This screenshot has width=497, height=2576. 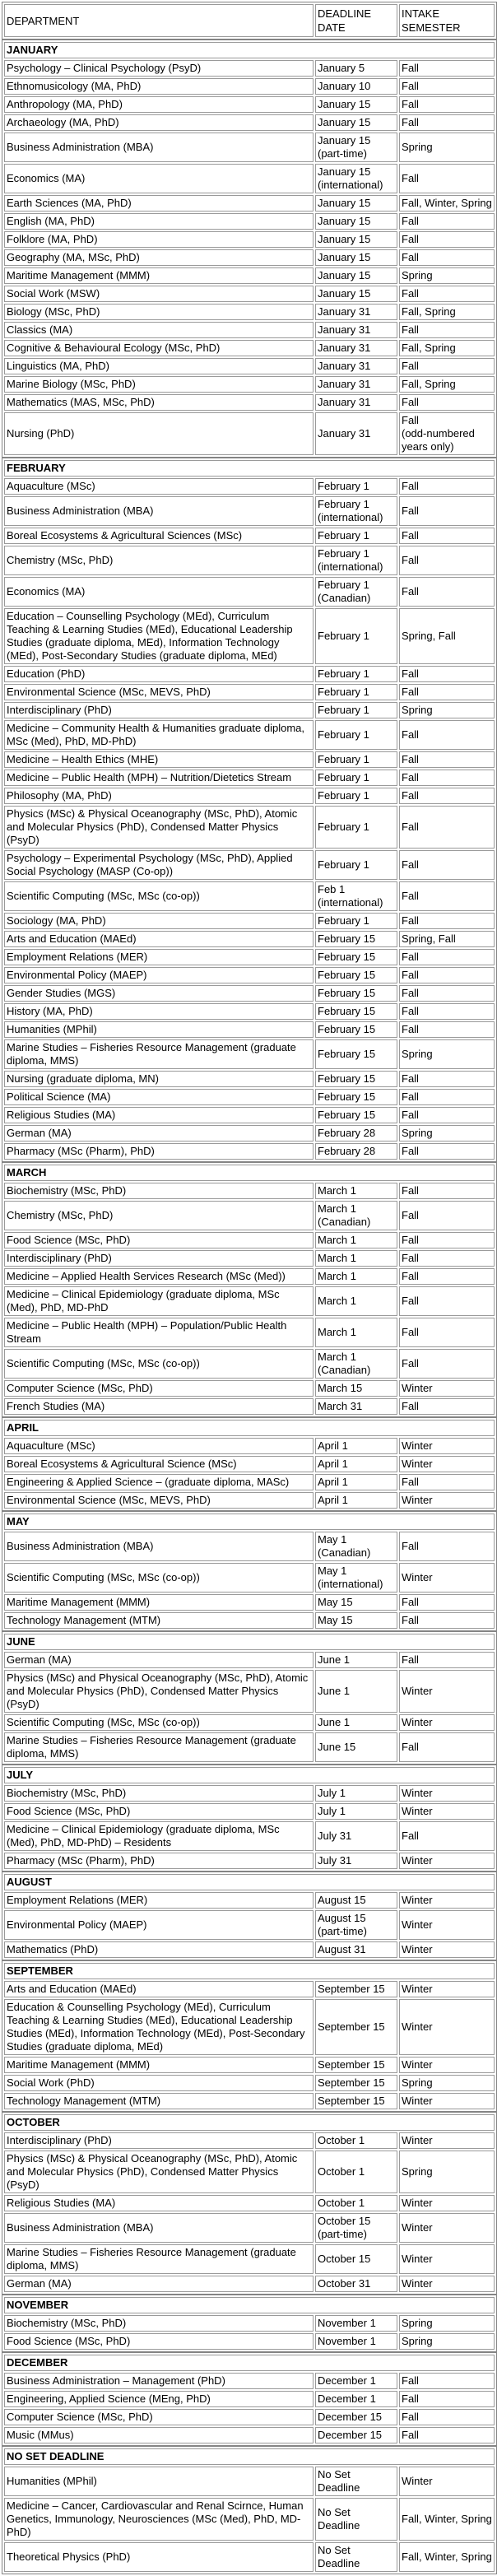 What do you see at coordinates (249, 1406) in the screenshot?
I see `table-row: French Studies (MA) March 31 Fall` at bounding box center [249, 1406].